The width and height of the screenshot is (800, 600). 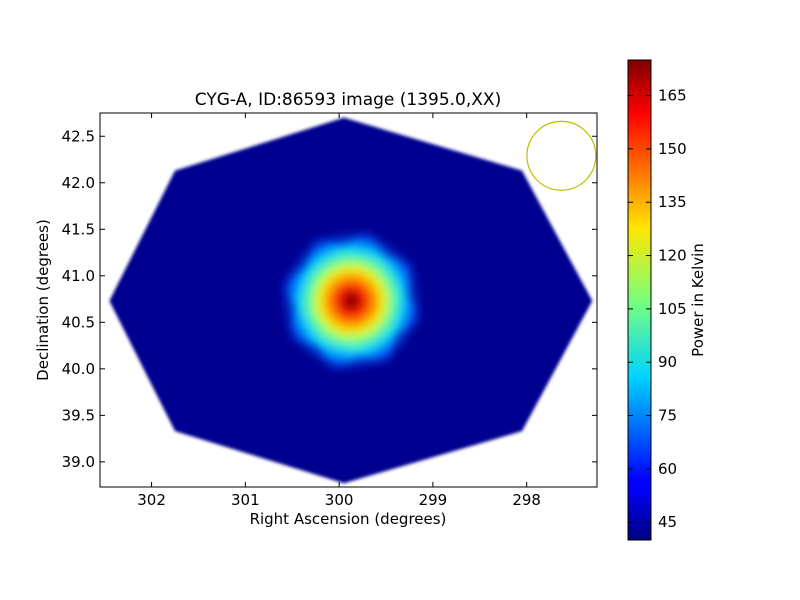 I want to click on x-axis-label: Right Ascension (degrees), so click(x=348, y=519).